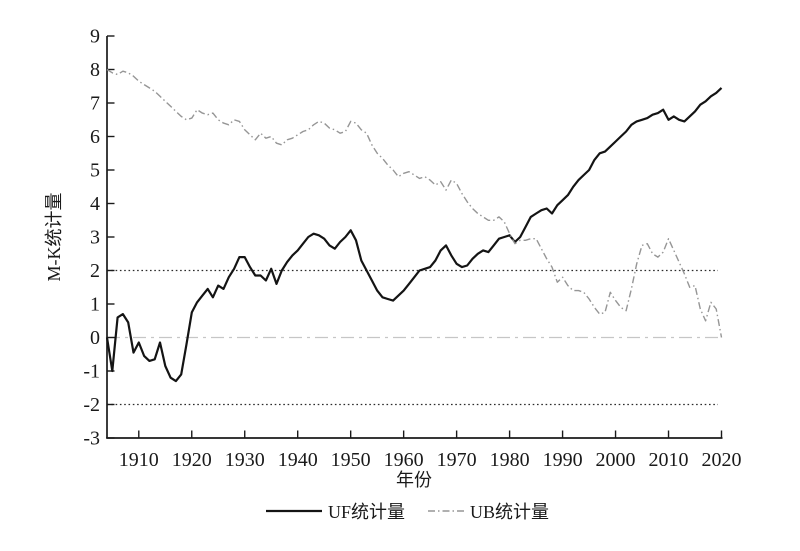 The image size is (800, 551). Describe the element at coordinates (91, 439) in the screenshot. I see `y-tick-label: -3` at that location.